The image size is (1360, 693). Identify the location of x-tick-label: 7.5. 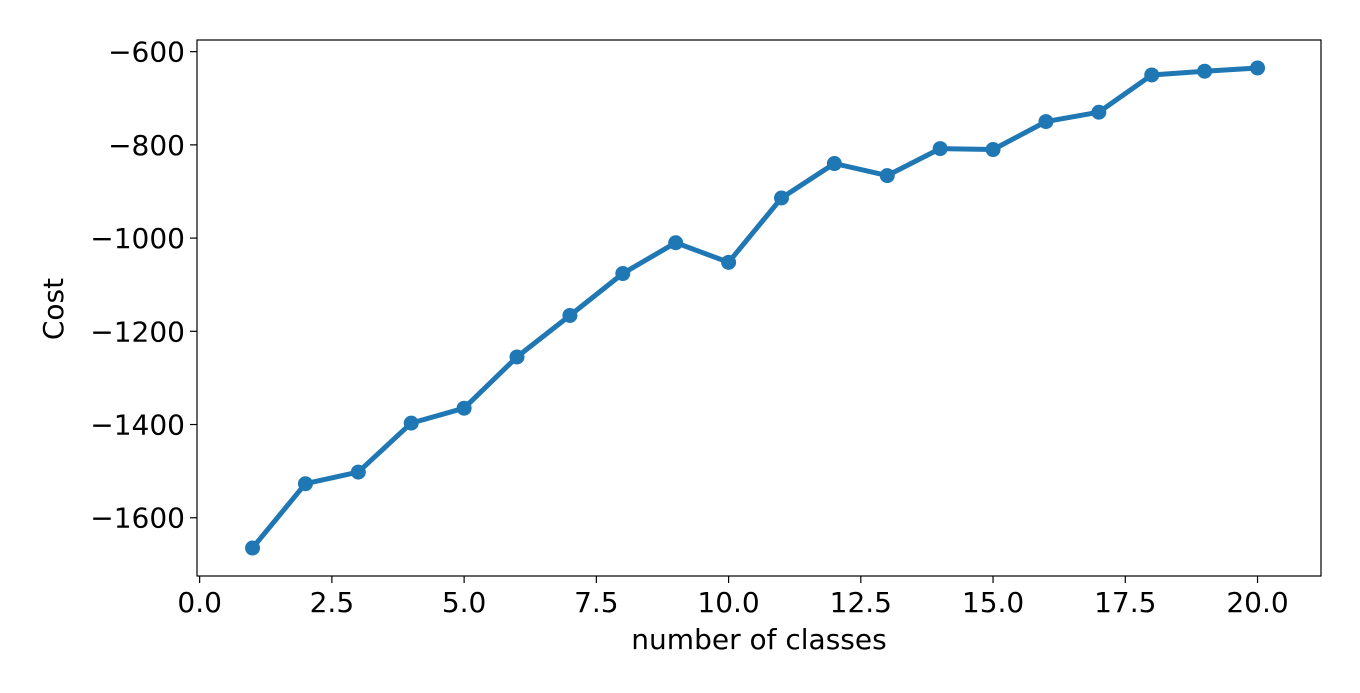
(596, 602).